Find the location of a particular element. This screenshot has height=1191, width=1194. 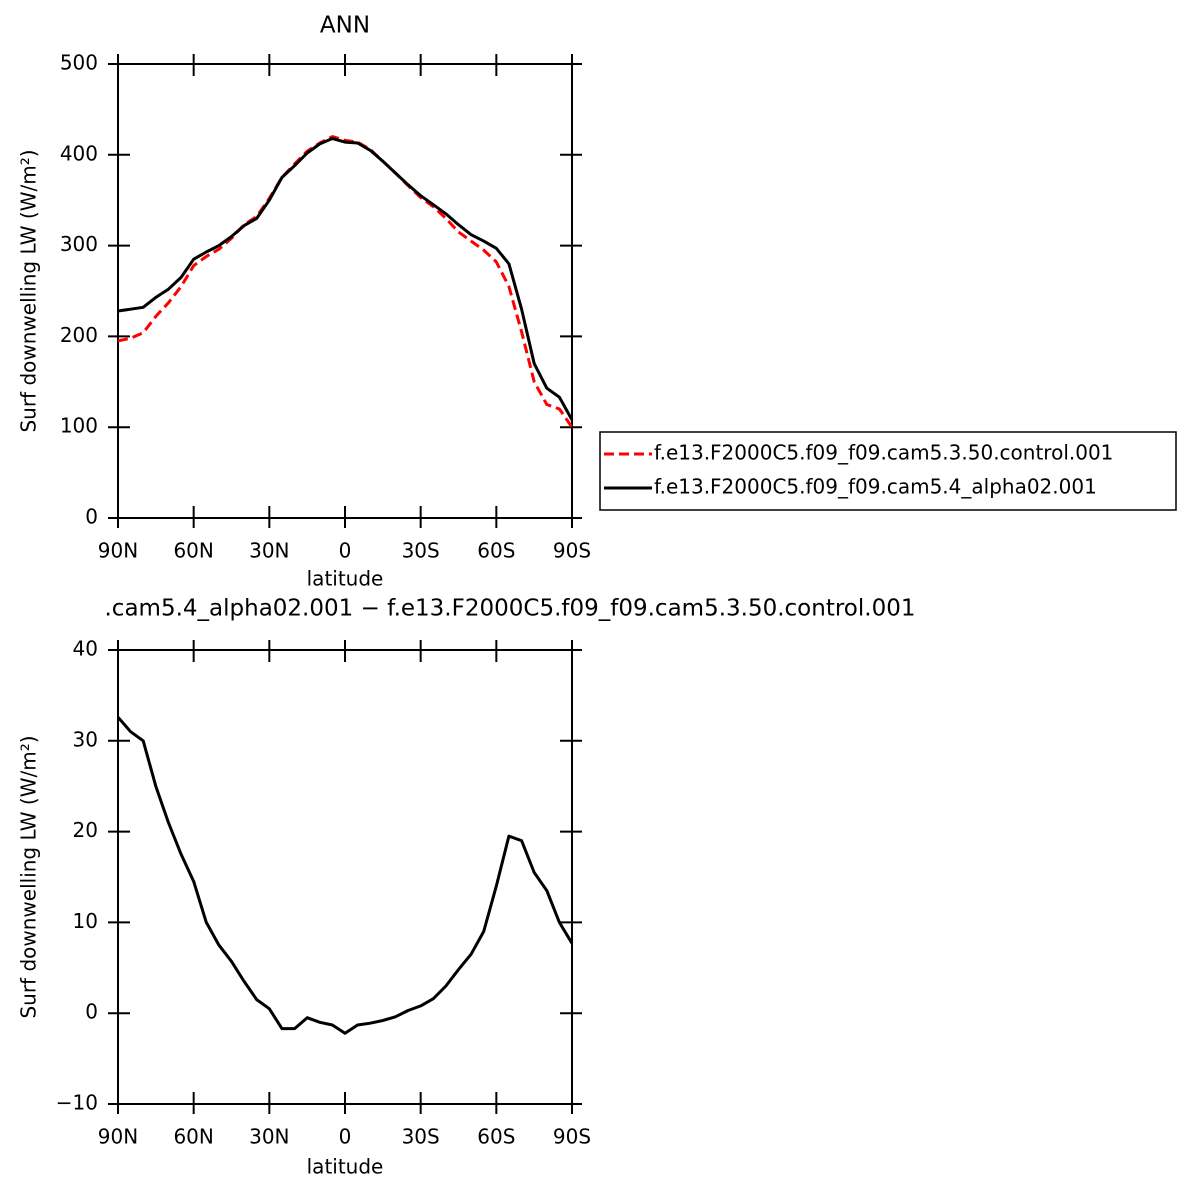

y-tick-label: 100 is located at coordinates (79, 426).